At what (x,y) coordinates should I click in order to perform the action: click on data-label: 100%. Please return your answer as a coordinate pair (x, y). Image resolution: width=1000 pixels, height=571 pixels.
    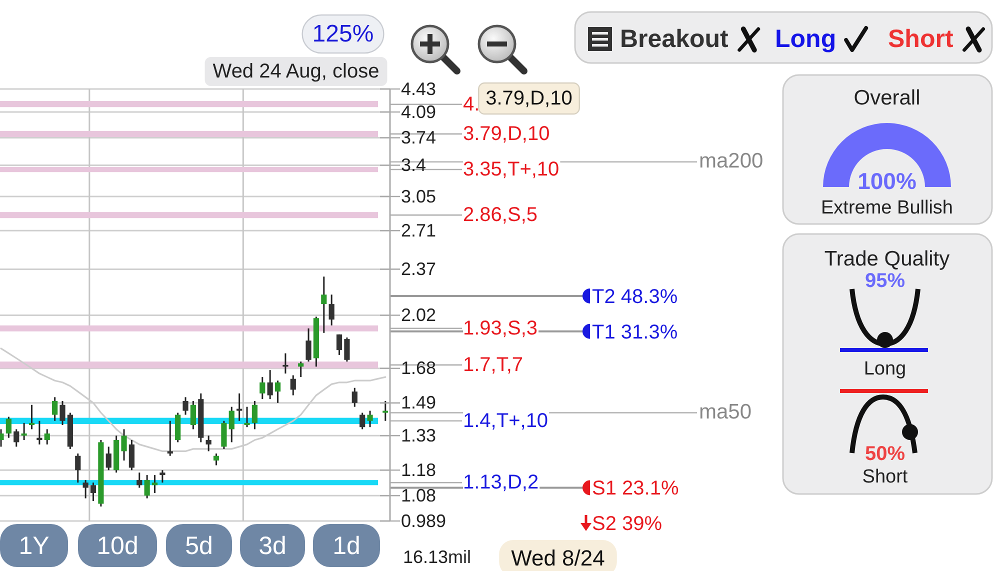
    Looking at the image, I should click on (887, 181).